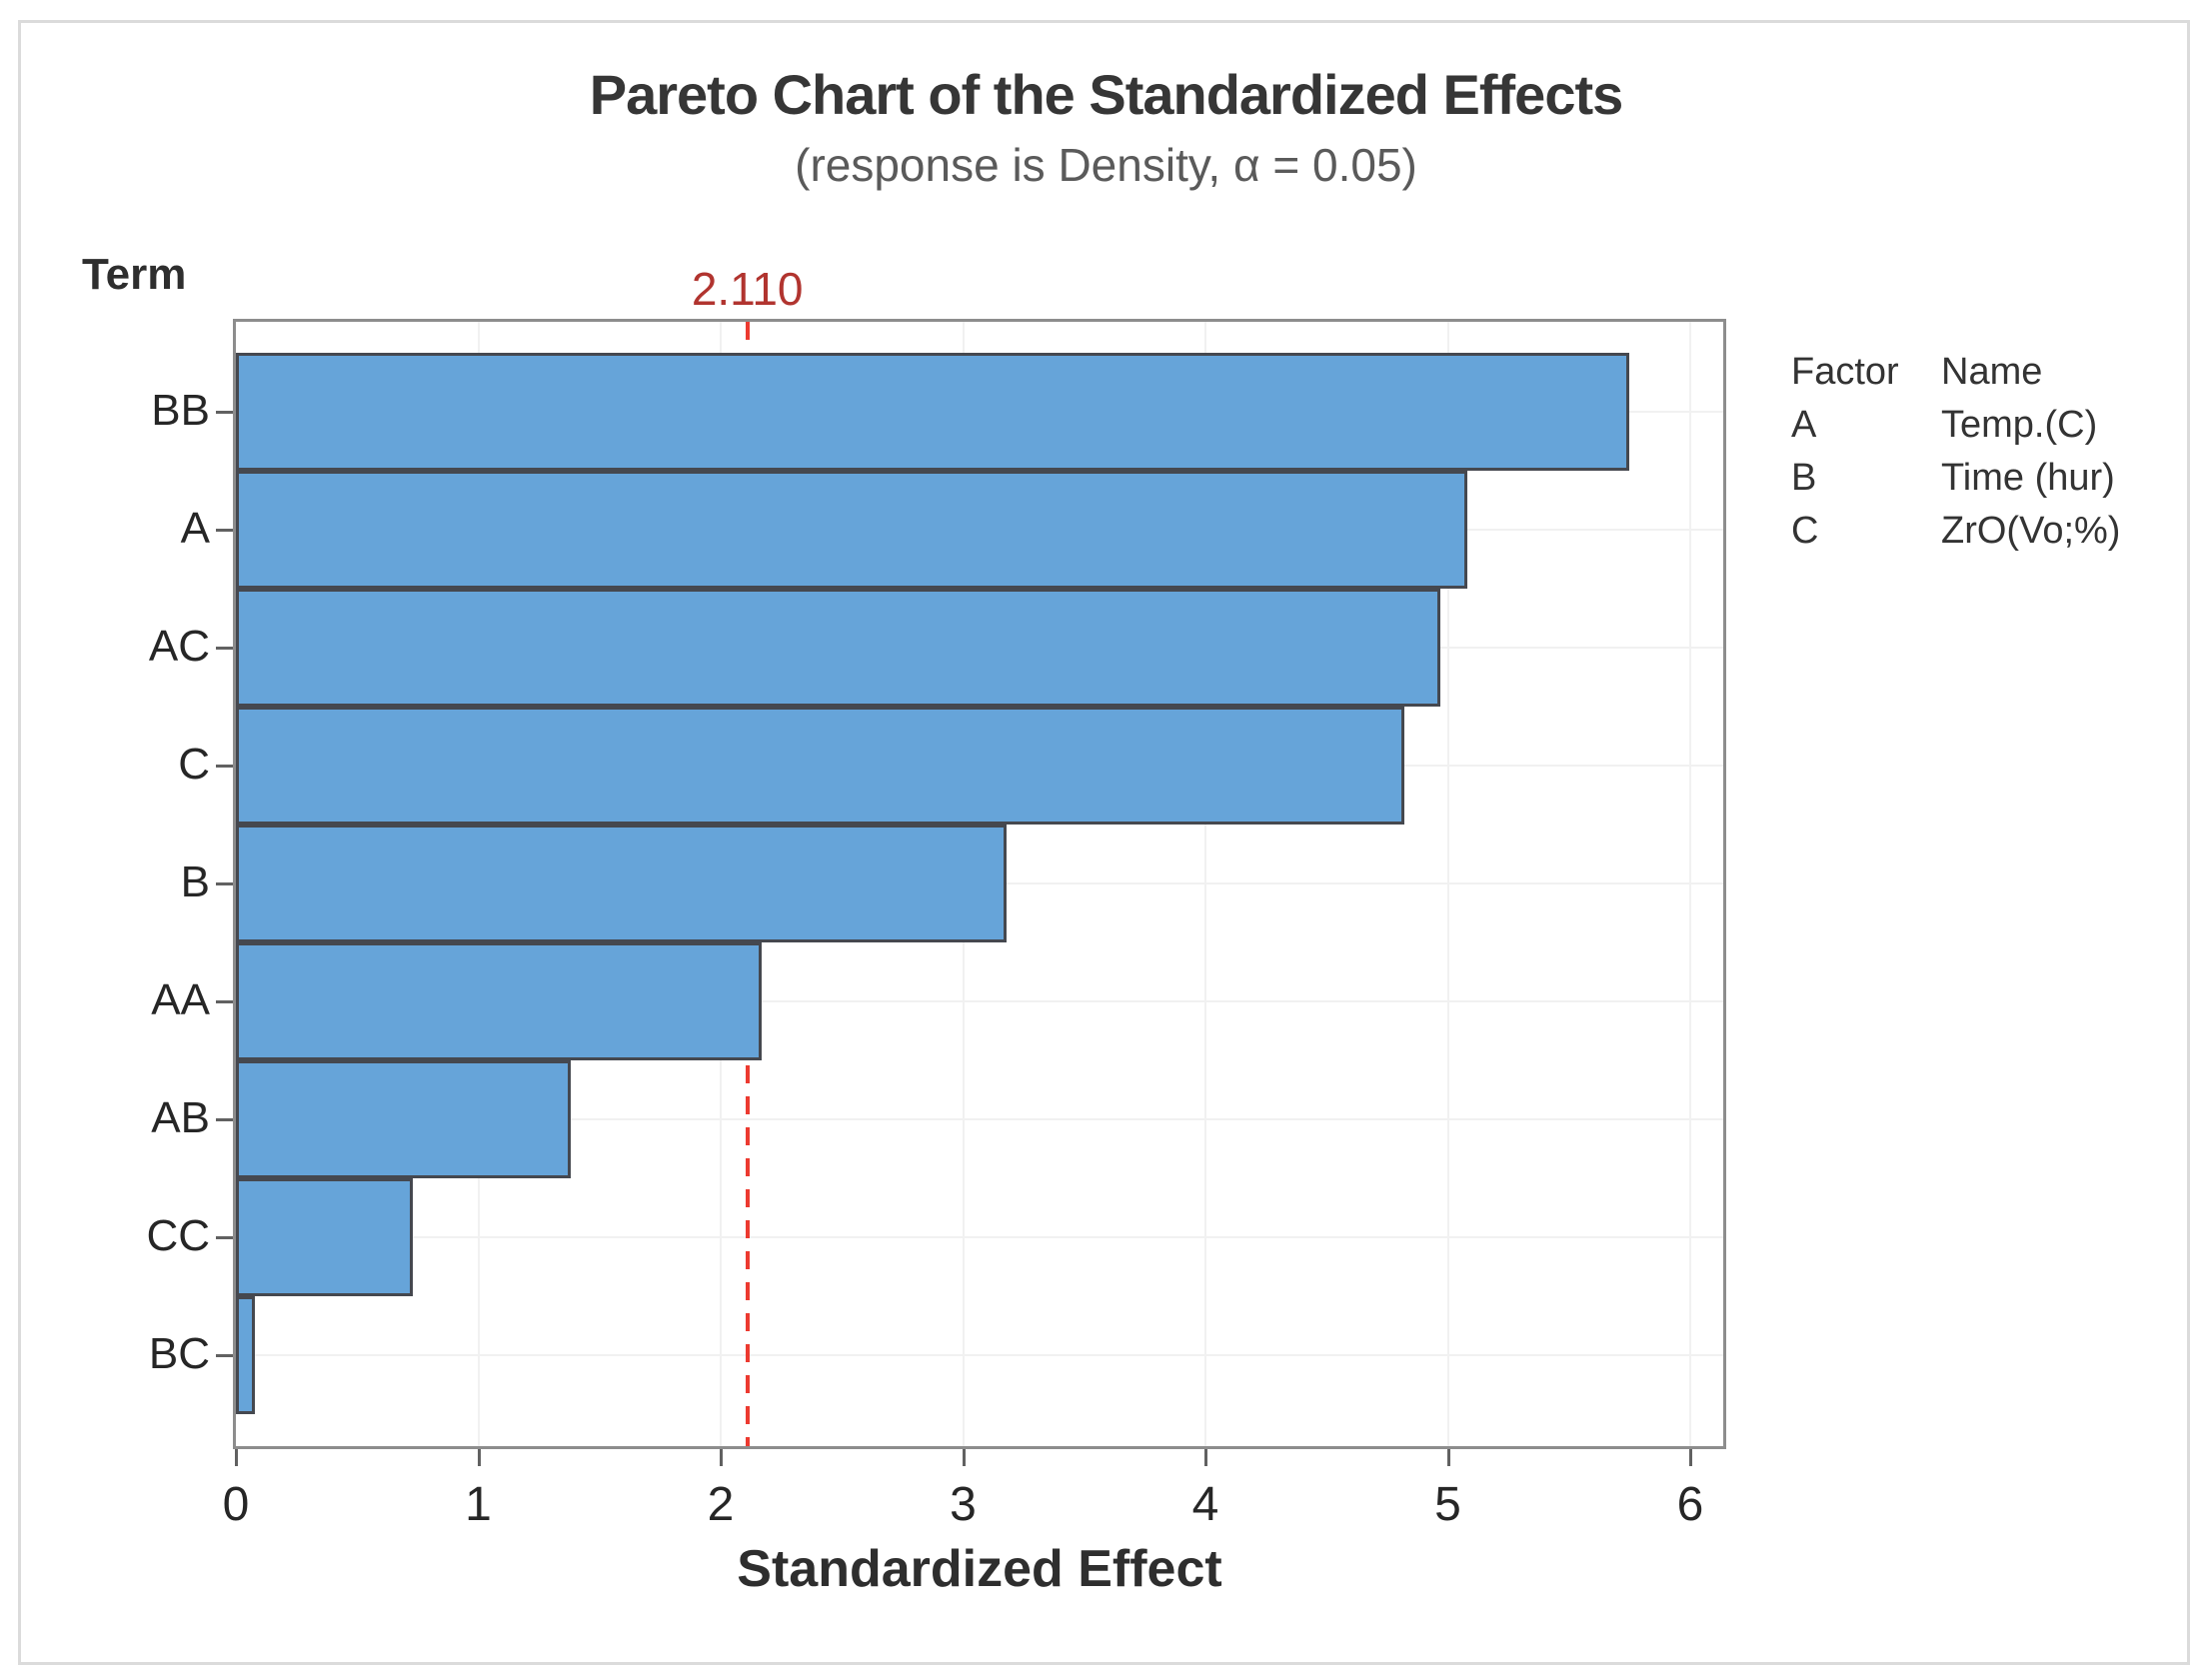  Describe the element at coordinates (980, 1119) in the screenshot. I see `gridline-y-ab` at that location.